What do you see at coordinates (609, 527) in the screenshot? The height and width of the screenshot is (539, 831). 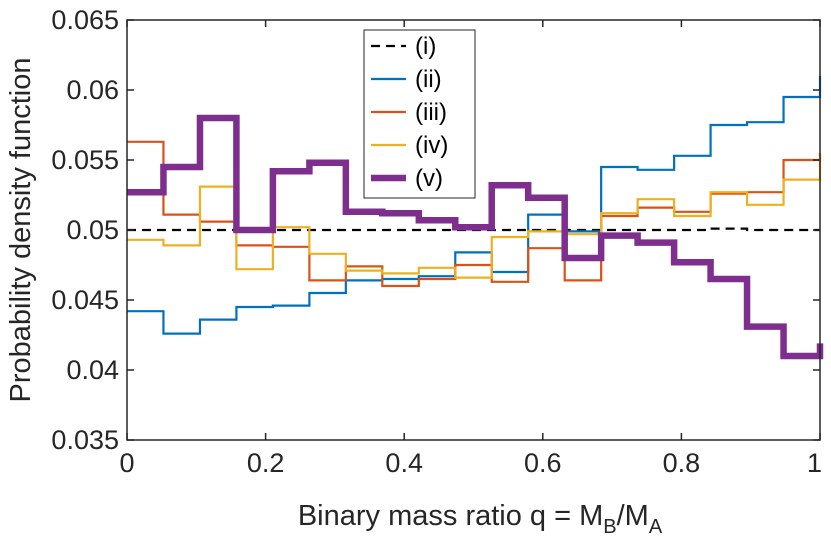 I see `x-axis-label-sub1: B` at bounding box center [609, 527].